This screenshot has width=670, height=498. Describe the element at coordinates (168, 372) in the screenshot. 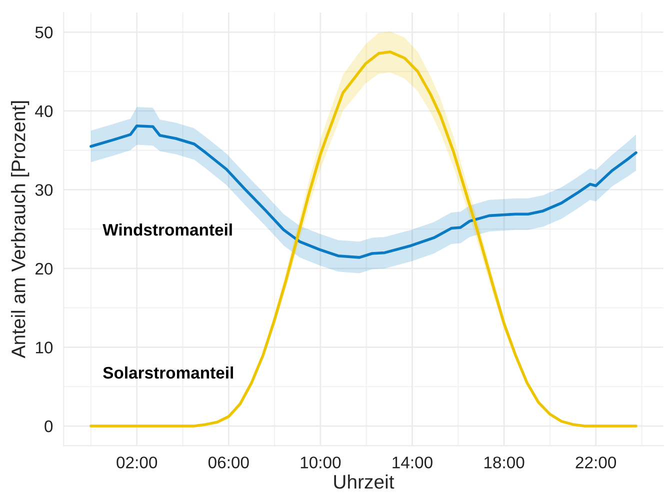

I see `series-label: Solarstromanteil` at that location.